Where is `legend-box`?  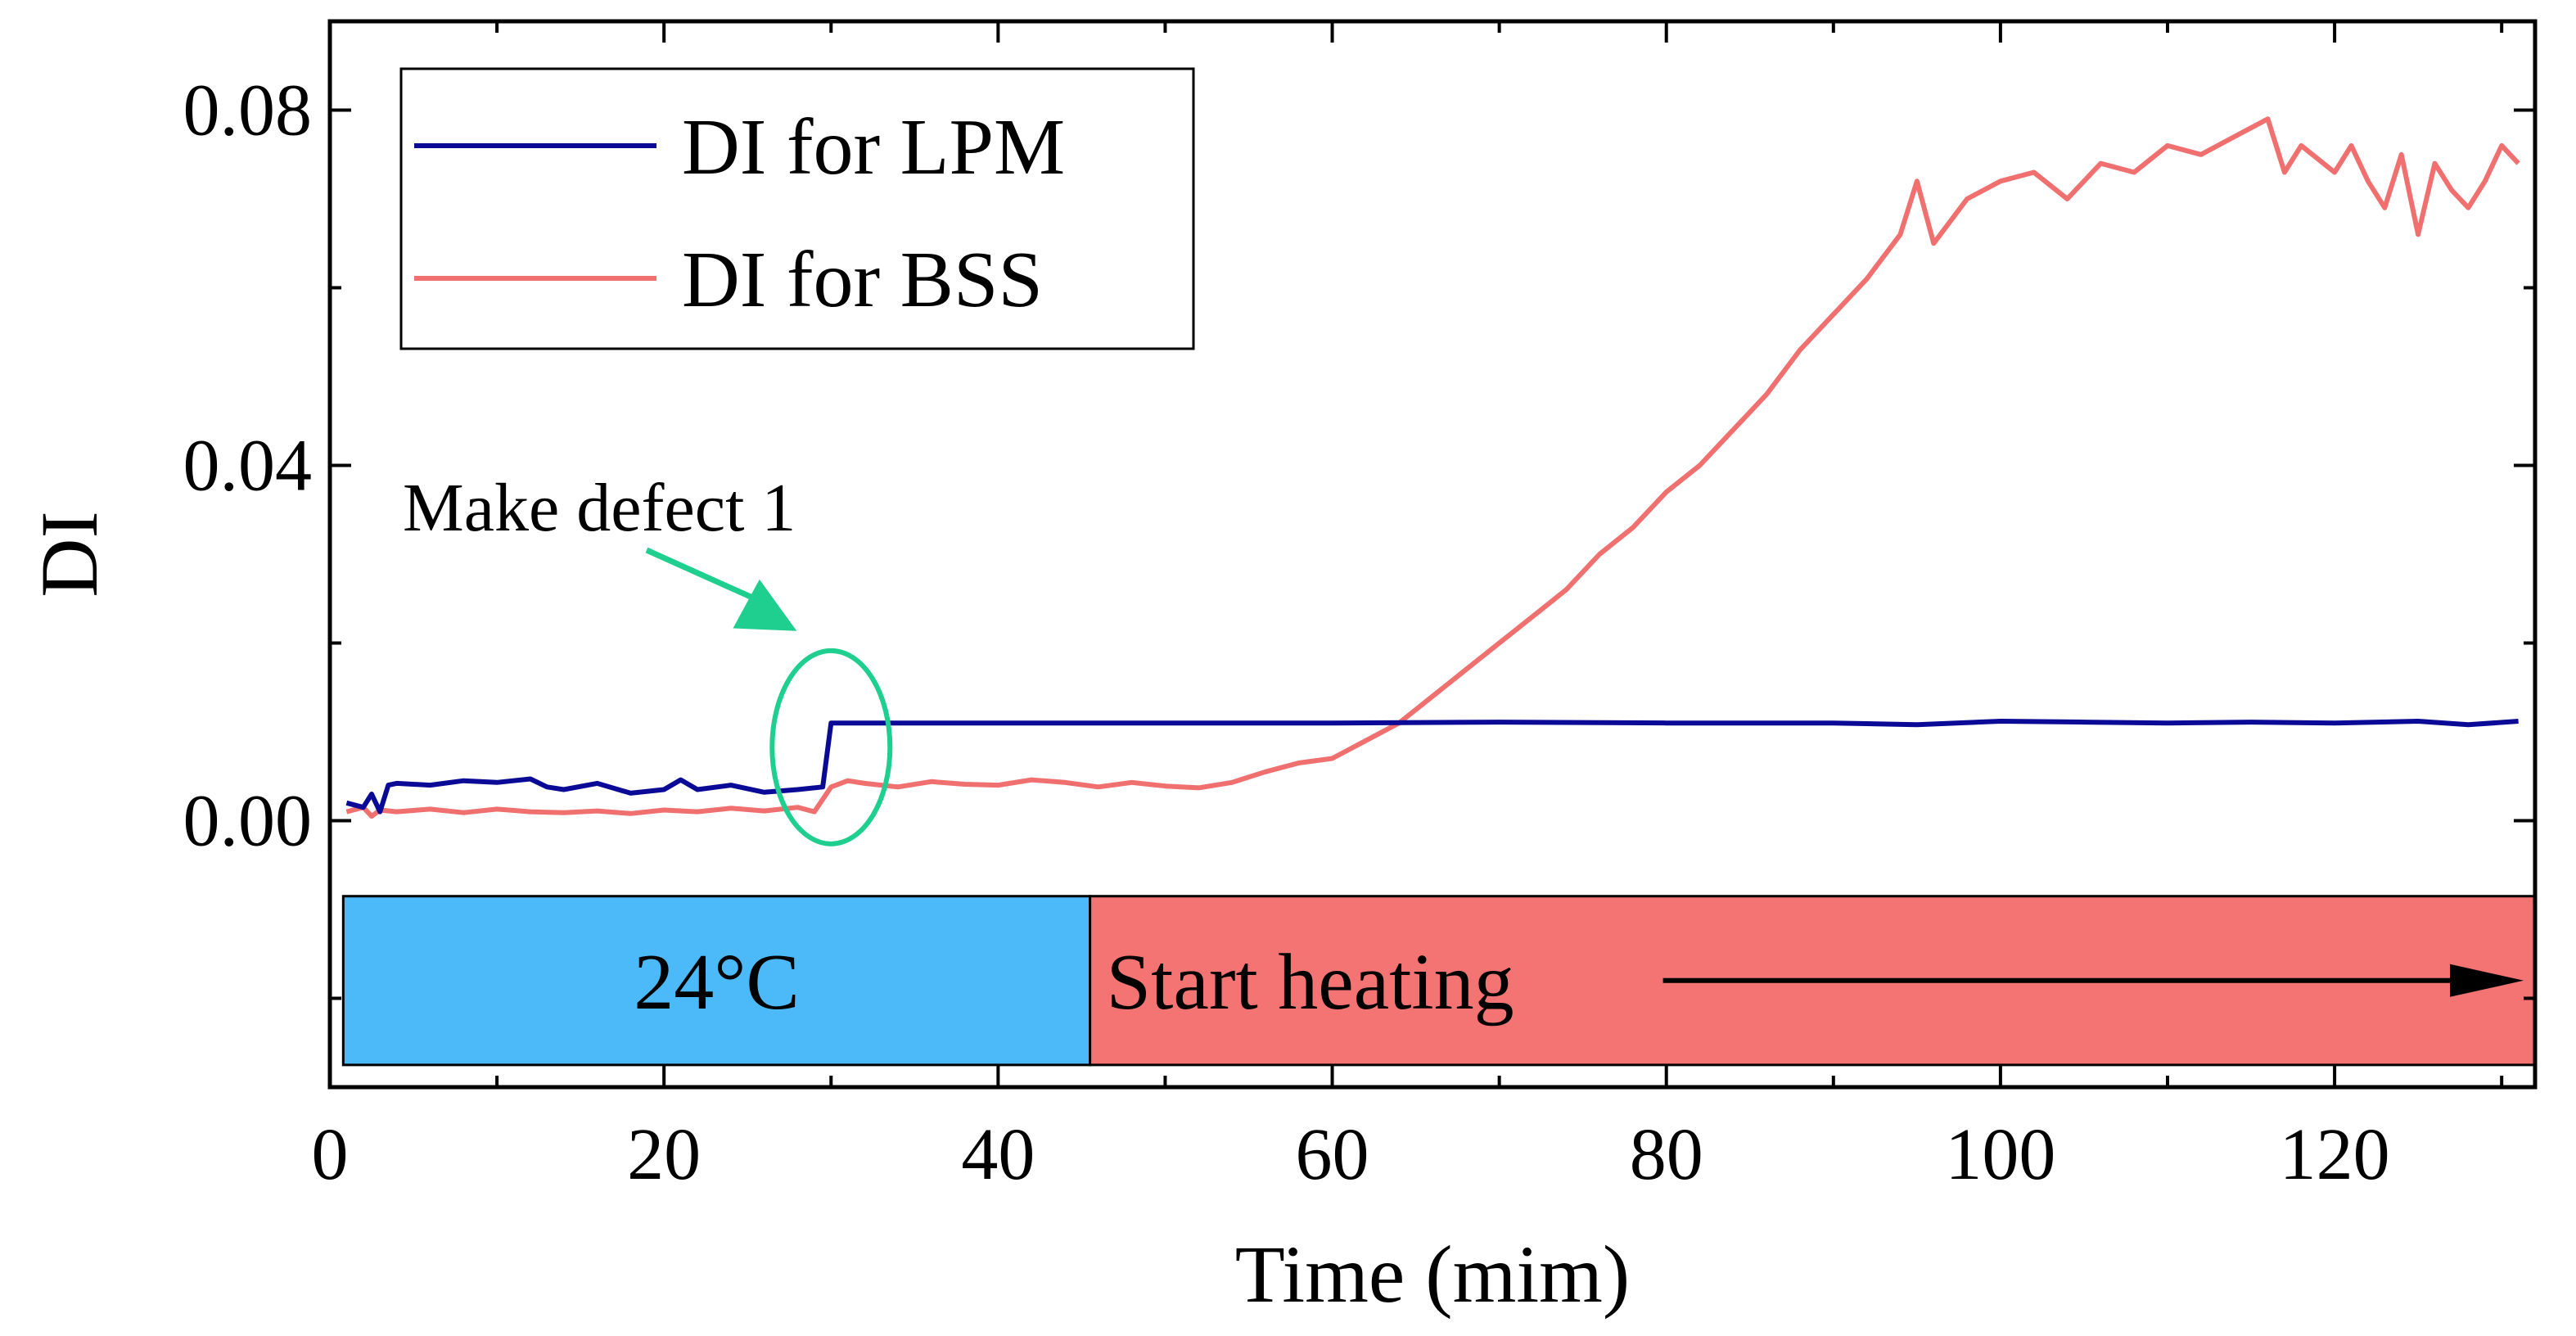 legend-box is located at coordinates (797, 208).